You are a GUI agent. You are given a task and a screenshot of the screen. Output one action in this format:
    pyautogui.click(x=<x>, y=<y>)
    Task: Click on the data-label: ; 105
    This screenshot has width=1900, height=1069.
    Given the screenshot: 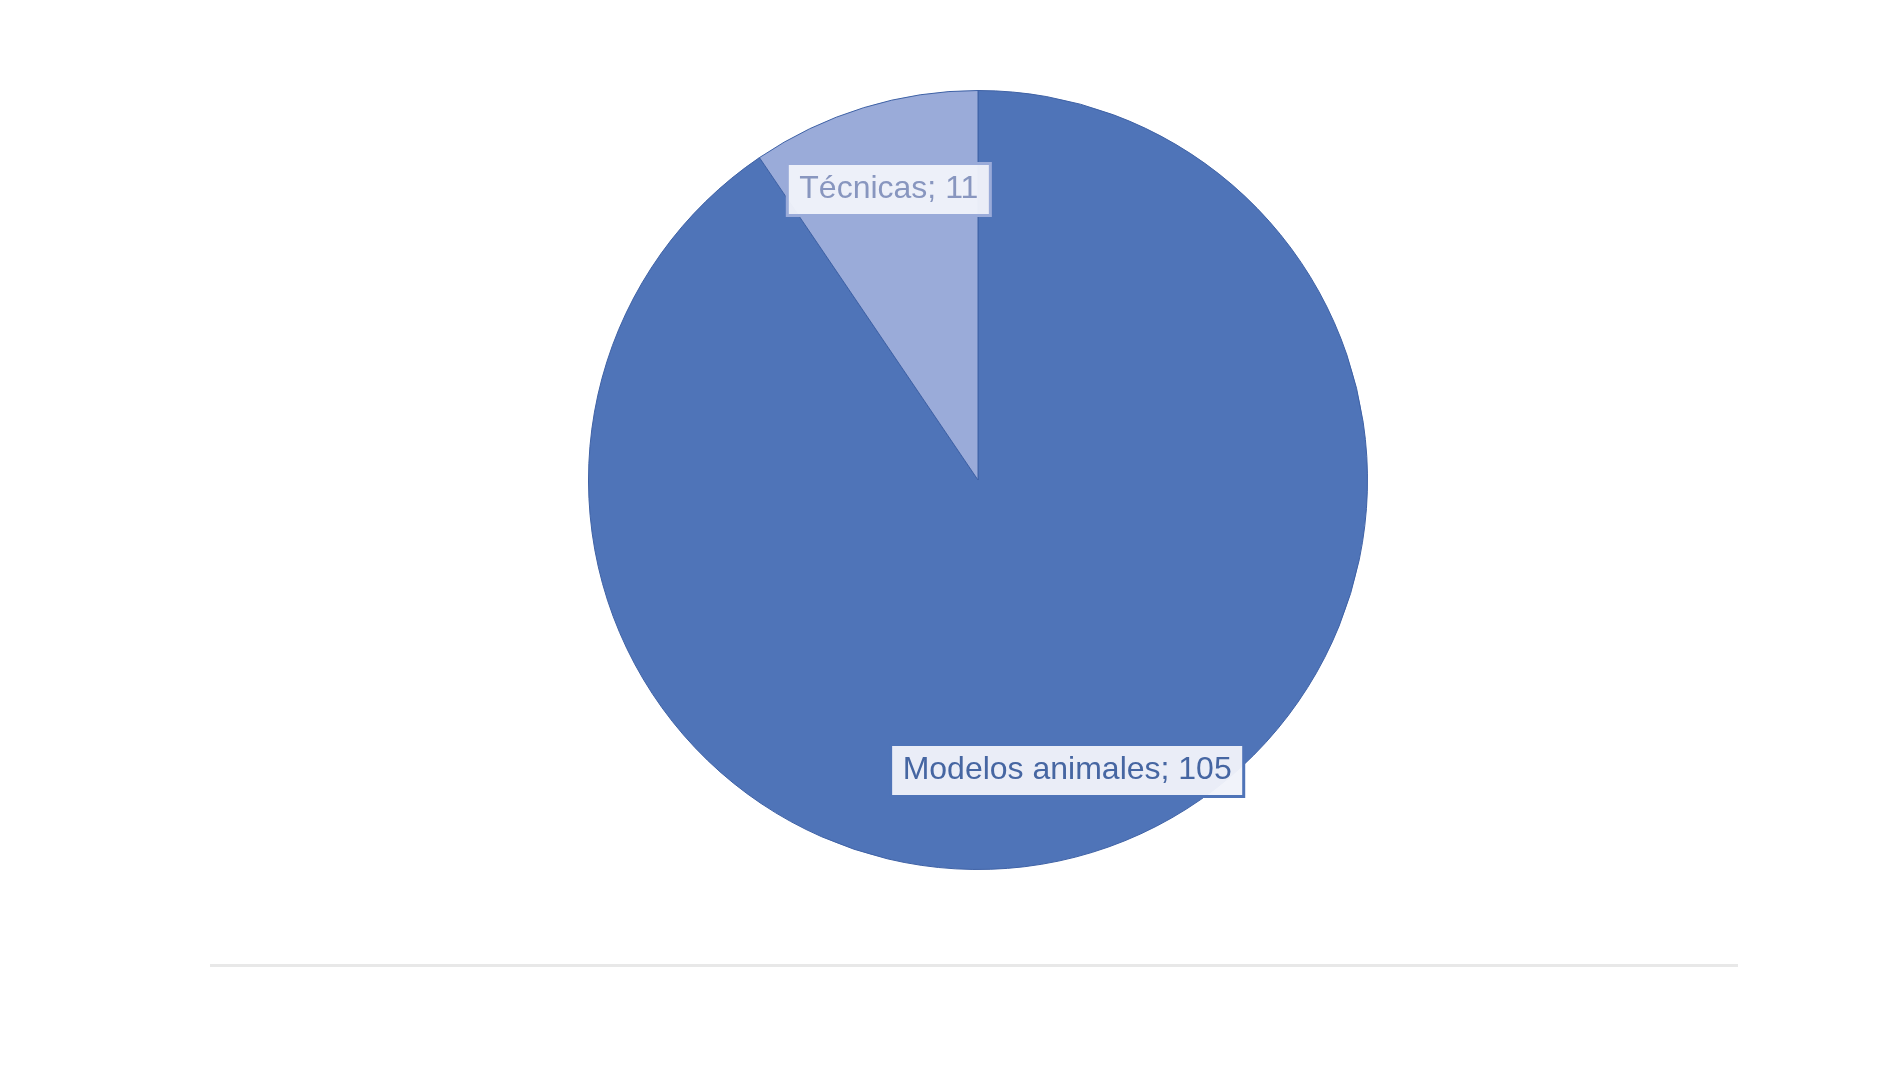 What is the action you would take?
    pyautogui.click(x=1196, y=768)
    